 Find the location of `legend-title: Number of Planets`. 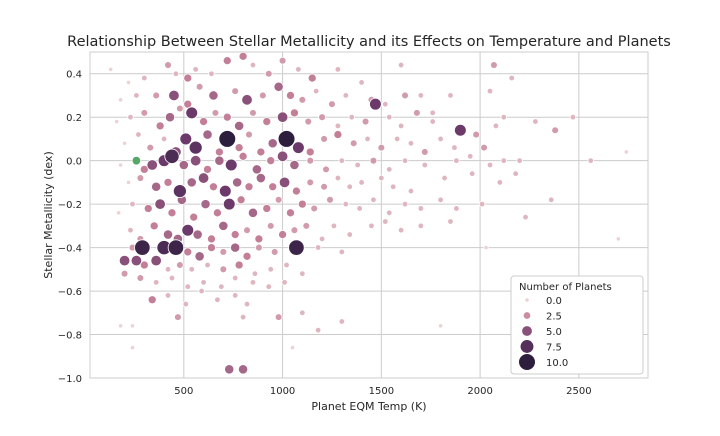

legend-title: Number of Planets is located at coordinates (565, 287).